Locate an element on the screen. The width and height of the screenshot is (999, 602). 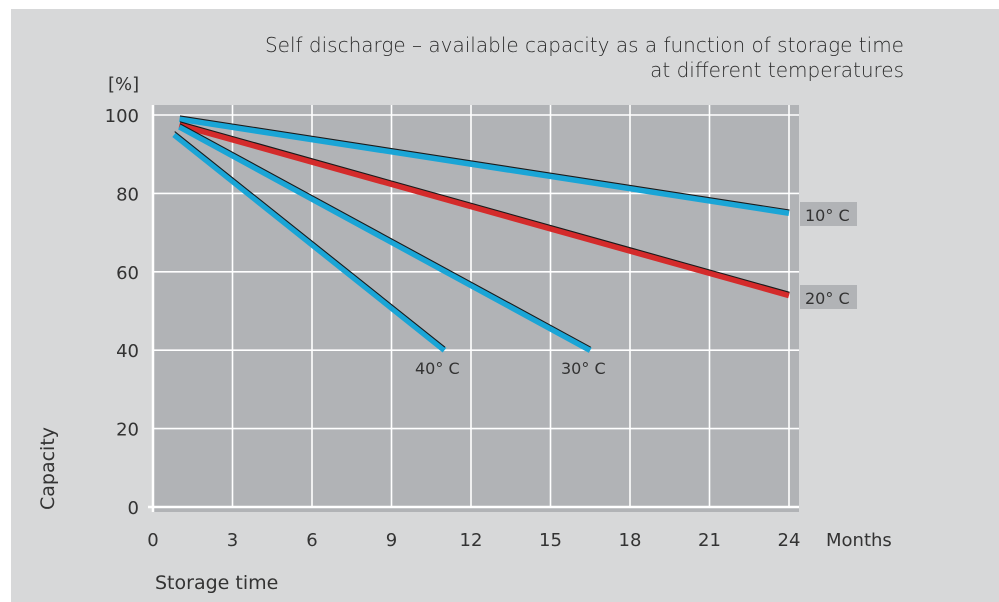
y-tick-label: 80 is located at coordinates (127, 194).